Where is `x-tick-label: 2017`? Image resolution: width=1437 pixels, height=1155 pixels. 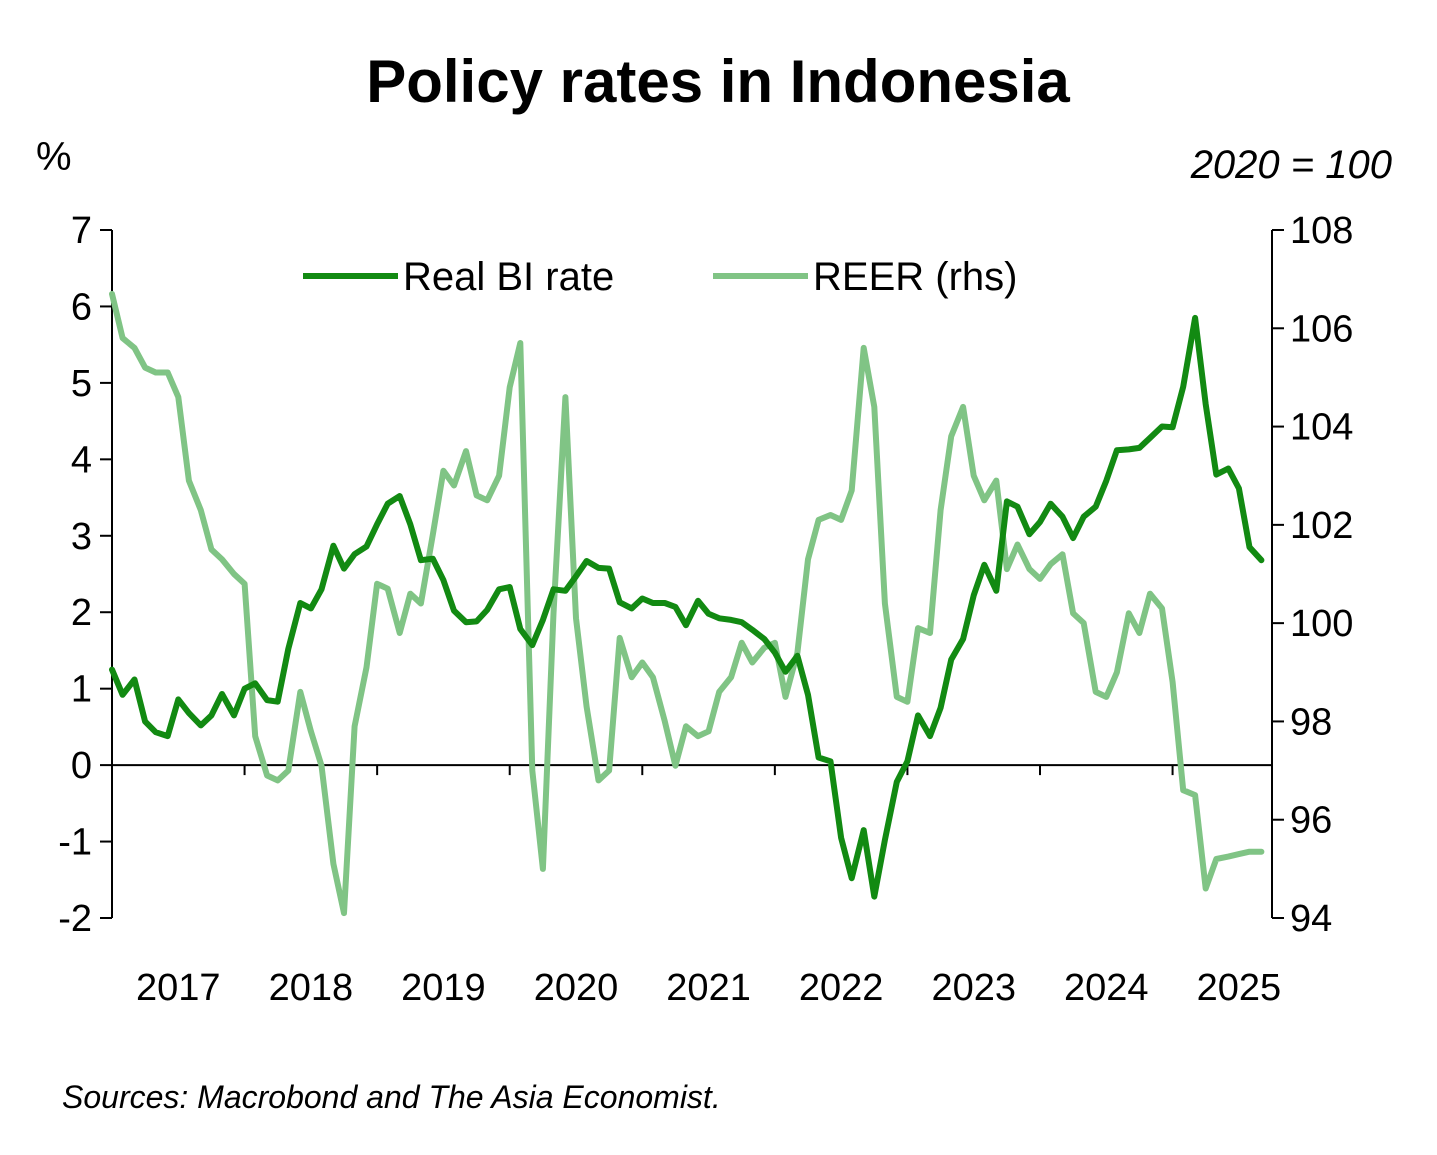 x-tick-label: 2017 is located at coordinates (178, 988).